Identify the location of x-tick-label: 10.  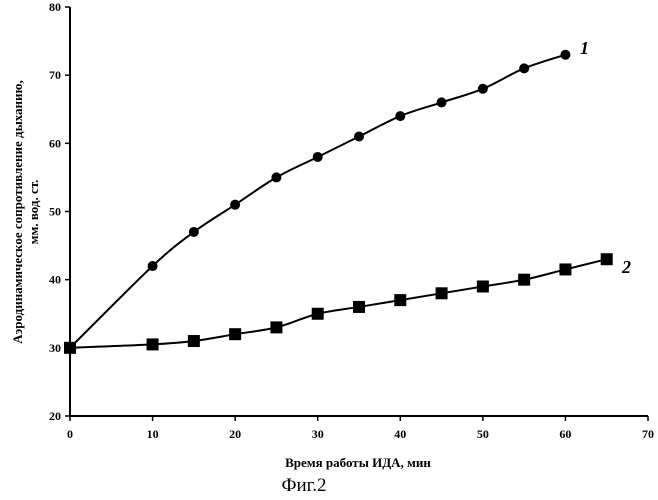
(153, 434).